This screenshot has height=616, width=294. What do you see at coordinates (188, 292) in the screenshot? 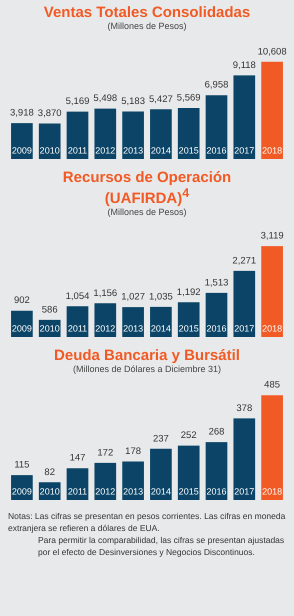
I see `data-label: 1,192` at bounding box center [188, 292].